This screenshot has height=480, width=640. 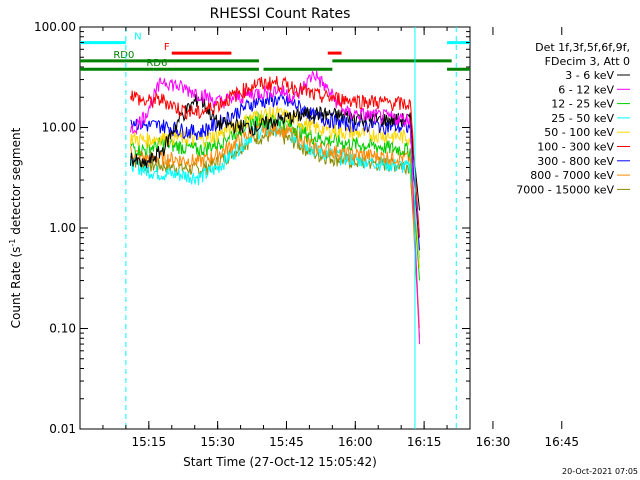 I want to click on x-axis-label: Start Time (27-Oct-12 15:05:42), so click(x=280, y=462).